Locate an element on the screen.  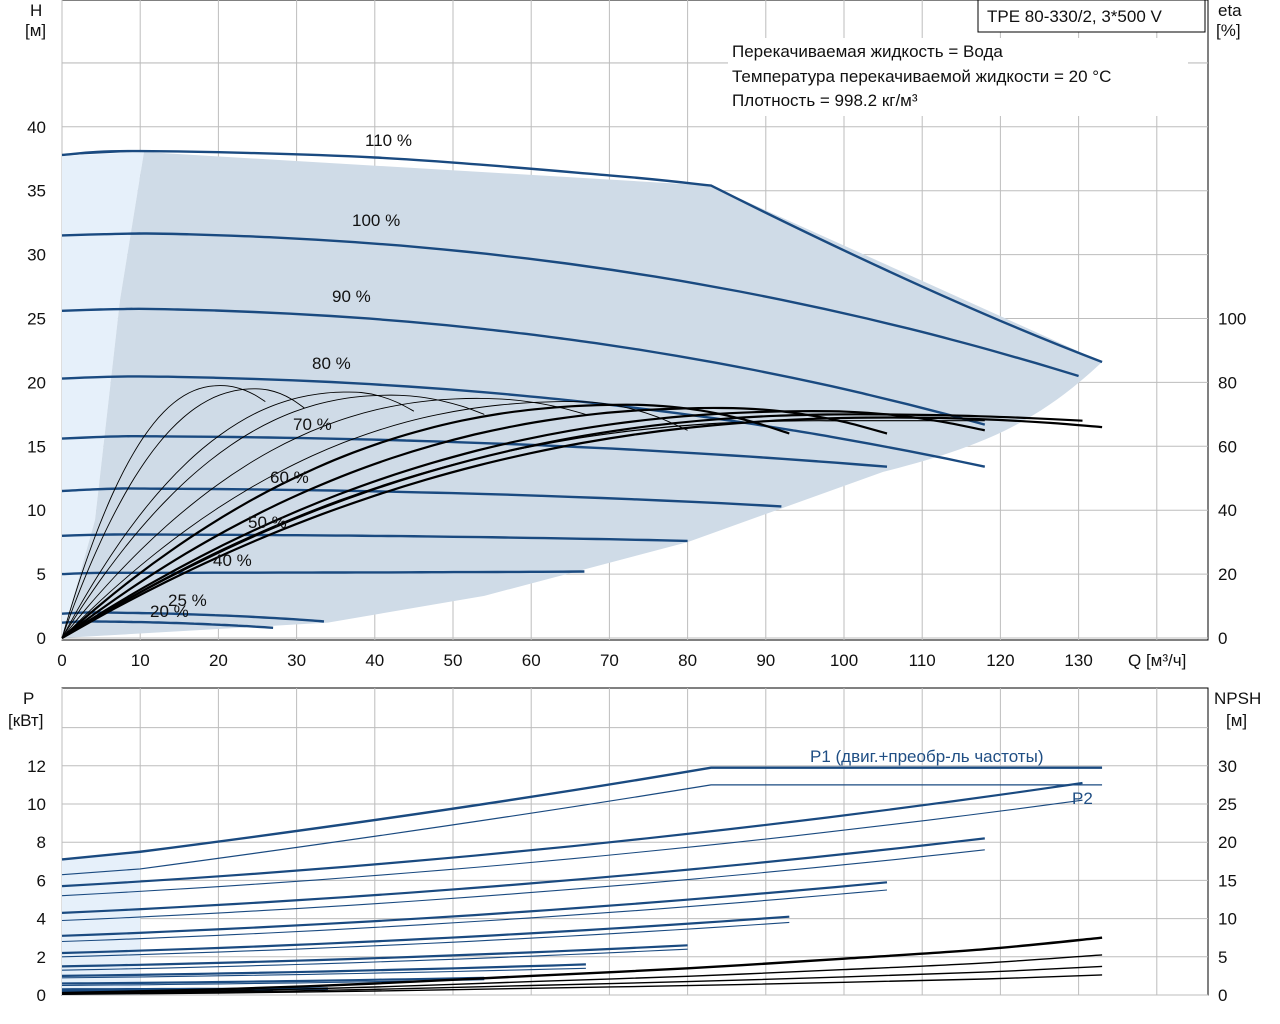
p-axis-unit: [кВт] is located at coordinates (25, 720).